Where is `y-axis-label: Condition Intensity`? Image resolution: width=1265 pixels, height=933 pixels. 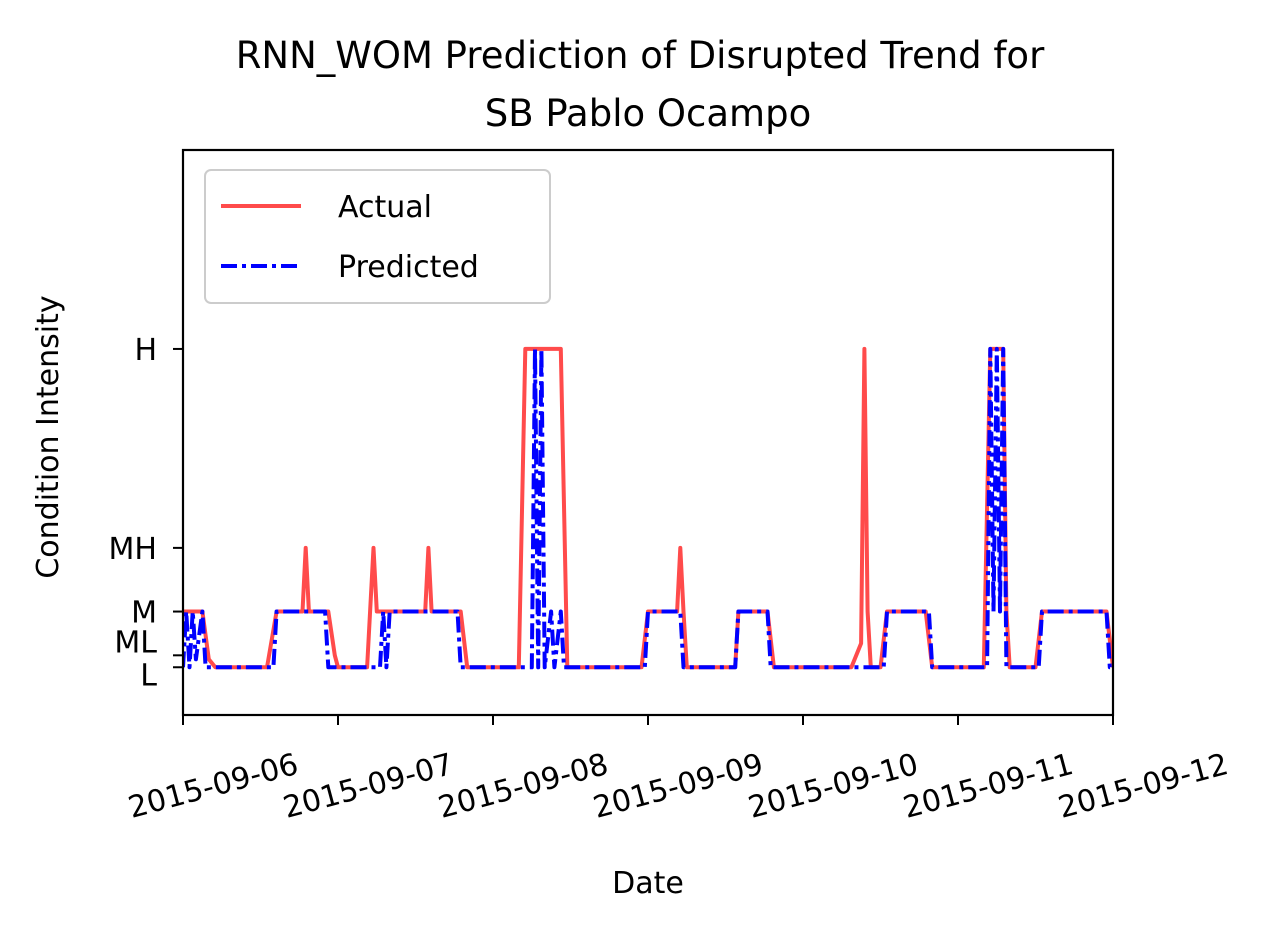 y-axis-label: Condition Intensity is located at coordinates (48, 436).